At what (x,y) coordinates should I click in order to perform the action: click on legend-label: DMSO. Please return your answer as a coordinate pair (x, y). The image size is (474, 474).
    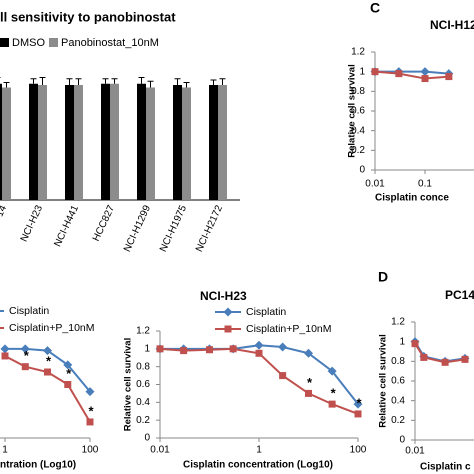
    Looking at the image, I should click on (28, 43).